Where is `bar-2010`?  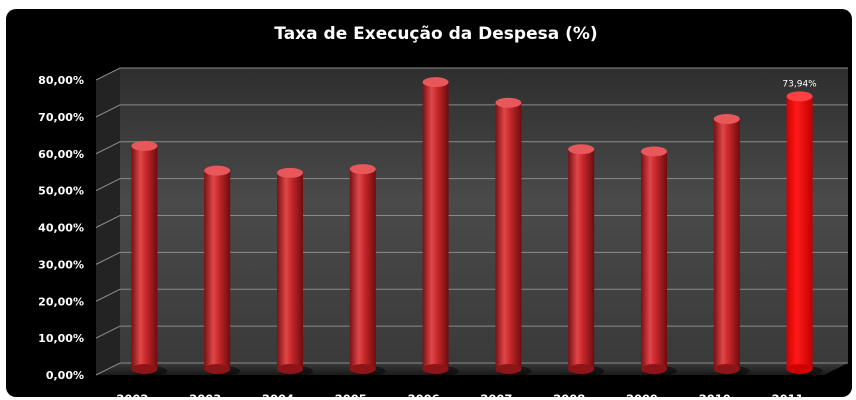 bar-2010 is located at coordinates (731, 244).